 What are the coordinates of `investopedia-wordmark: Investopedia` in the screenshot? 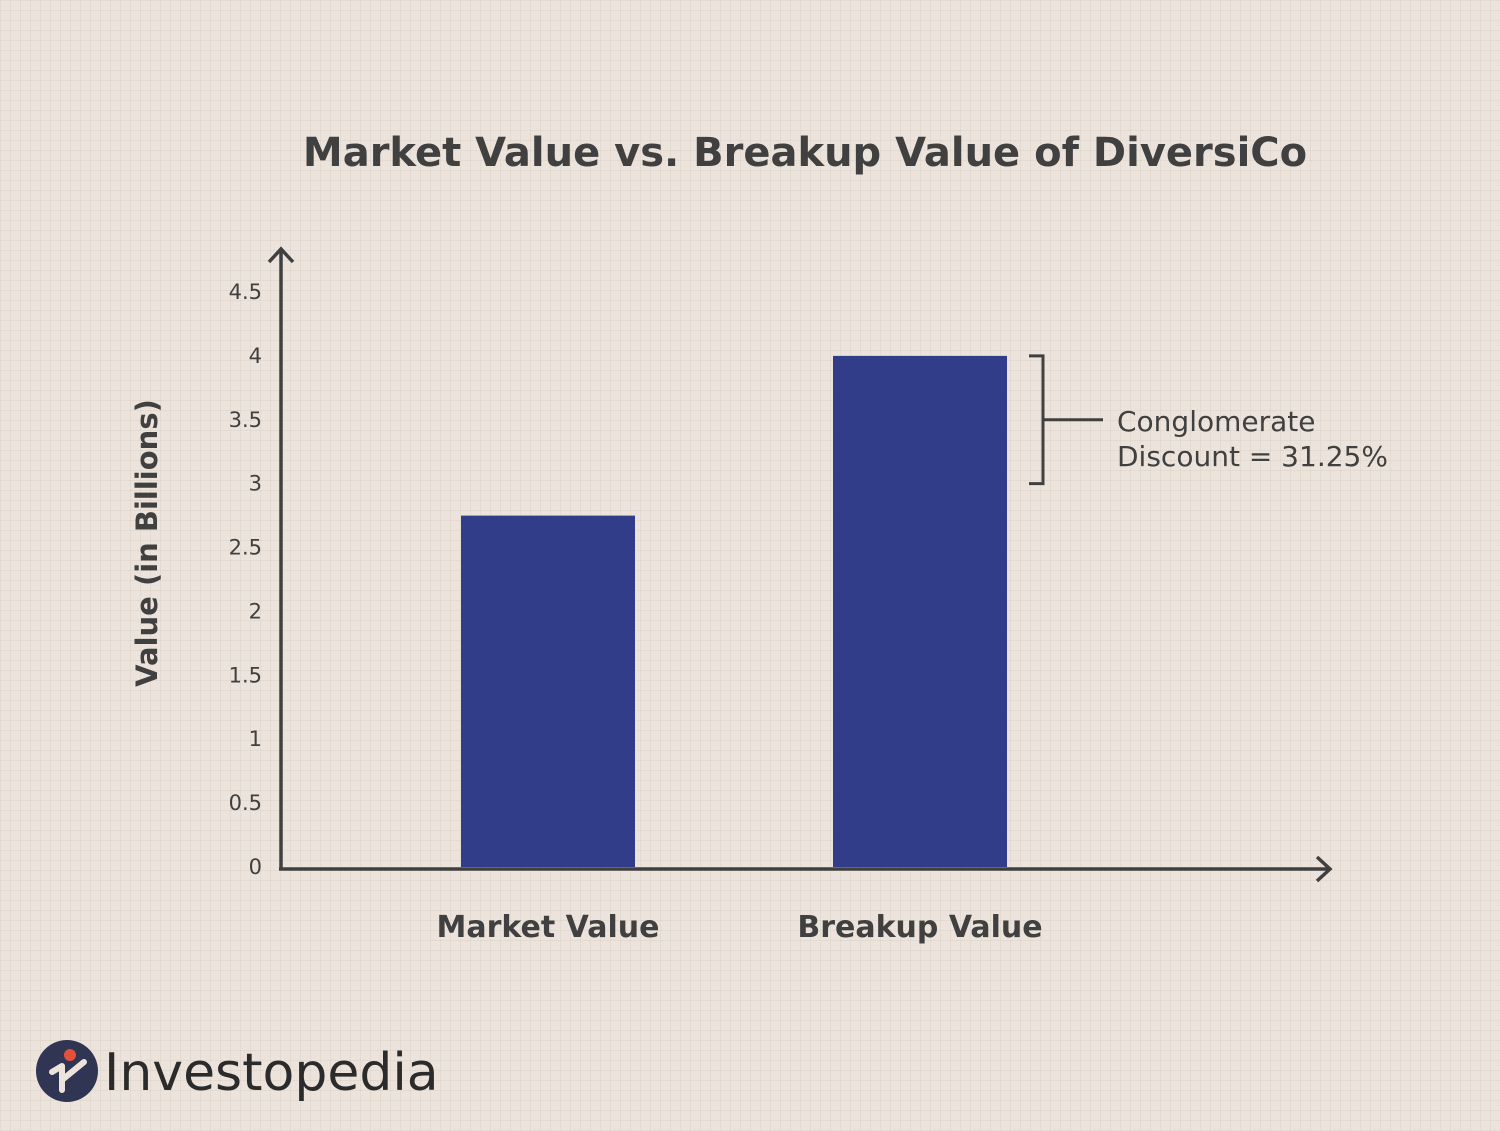 It's located at (271, 1073).